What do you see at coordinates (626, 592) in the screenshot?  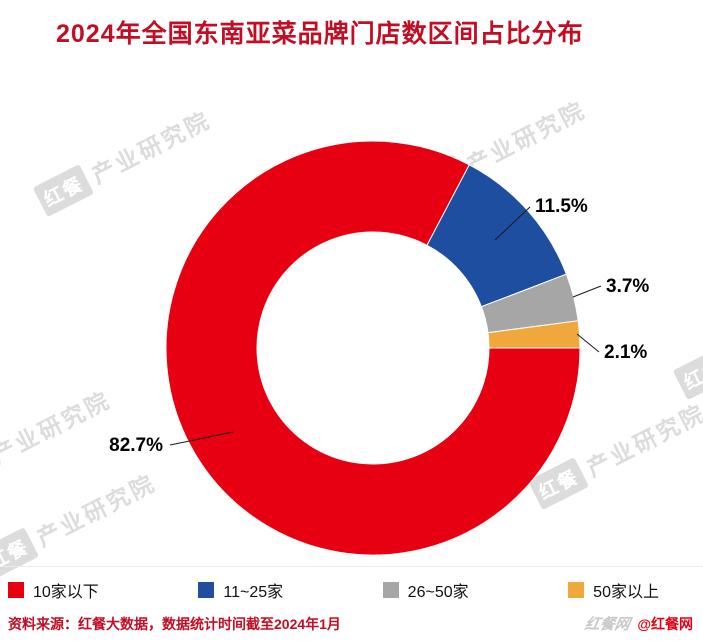 I see `legend-label-3: 50家以上` at bounding box center [626, 592].